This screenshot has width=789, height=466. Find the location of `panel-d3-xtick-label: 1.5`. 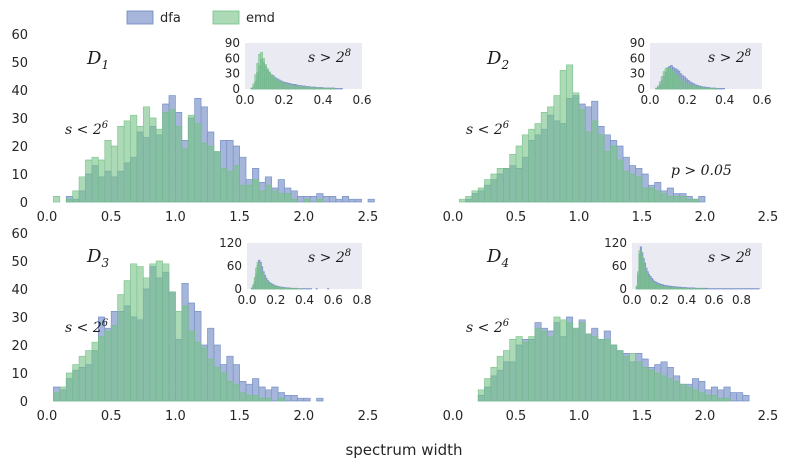

panel-d3-xtick-label: 1.5 is located at coordinates (239, 416).